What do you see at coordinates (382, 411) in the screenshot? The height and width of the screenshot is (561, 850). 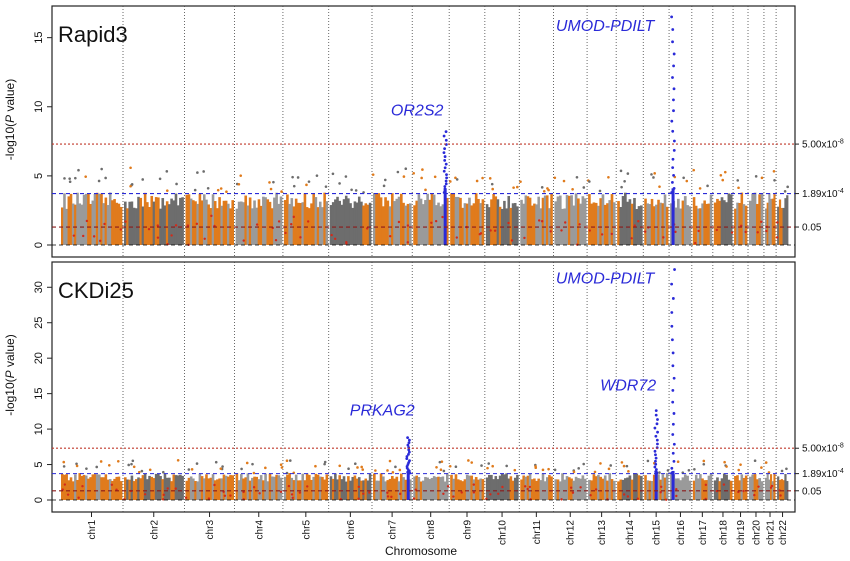 I see `gene-label-prkag2: PRKAG2` at bounding box center [382, 411].